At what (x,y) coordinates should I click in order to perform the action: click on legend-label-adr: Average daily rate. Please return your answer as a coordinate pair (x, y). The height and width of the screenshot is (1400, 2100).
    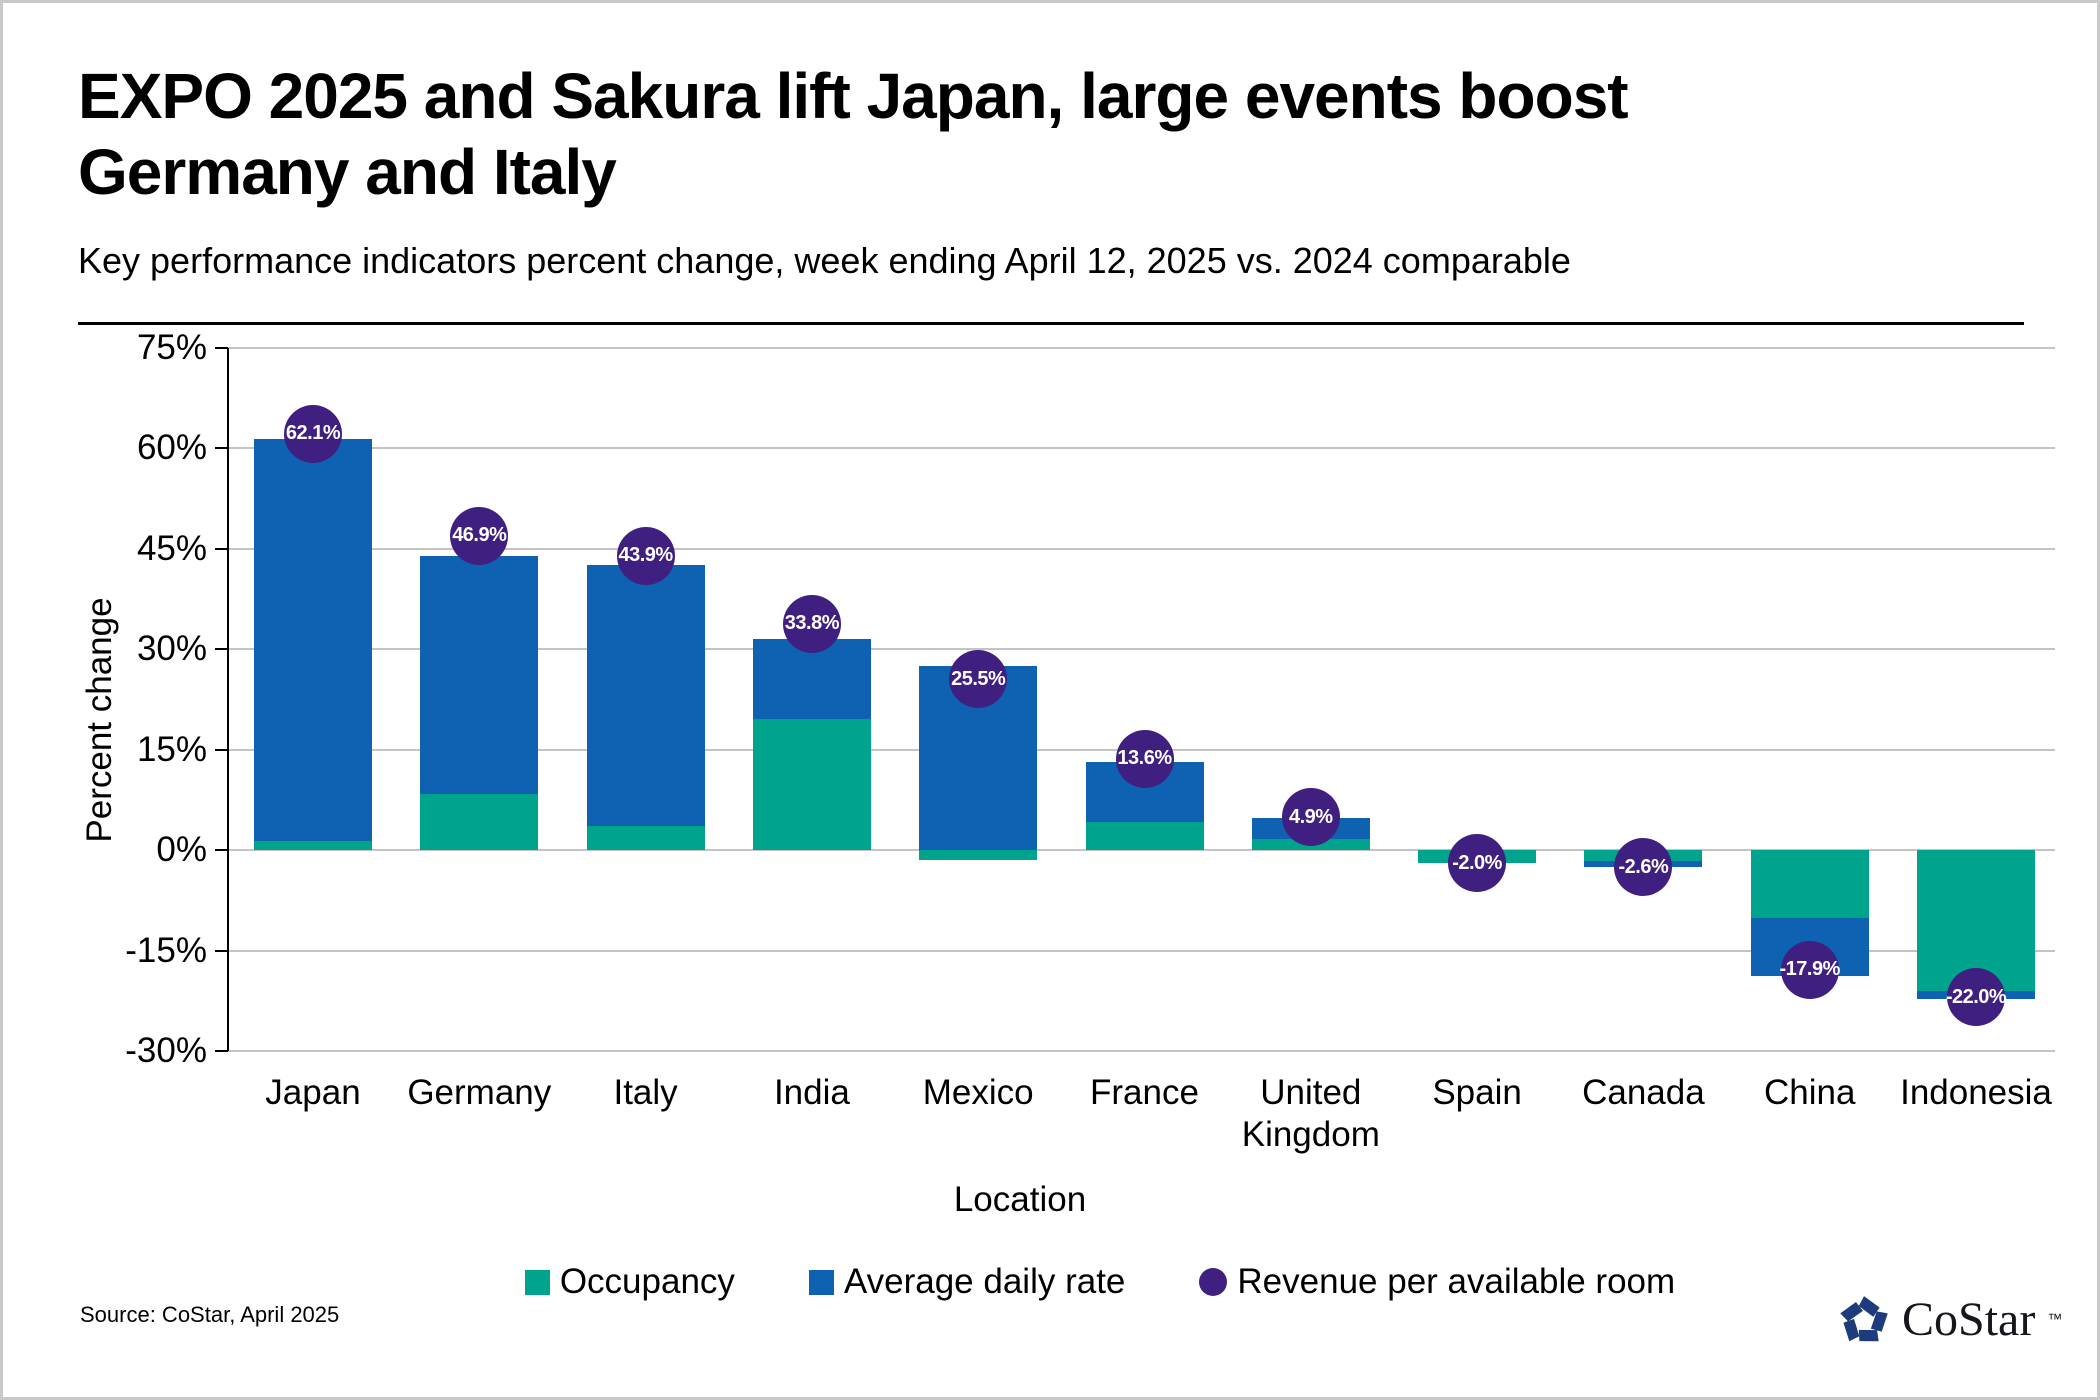
    Looking at the image, I should click on (984, 1281).